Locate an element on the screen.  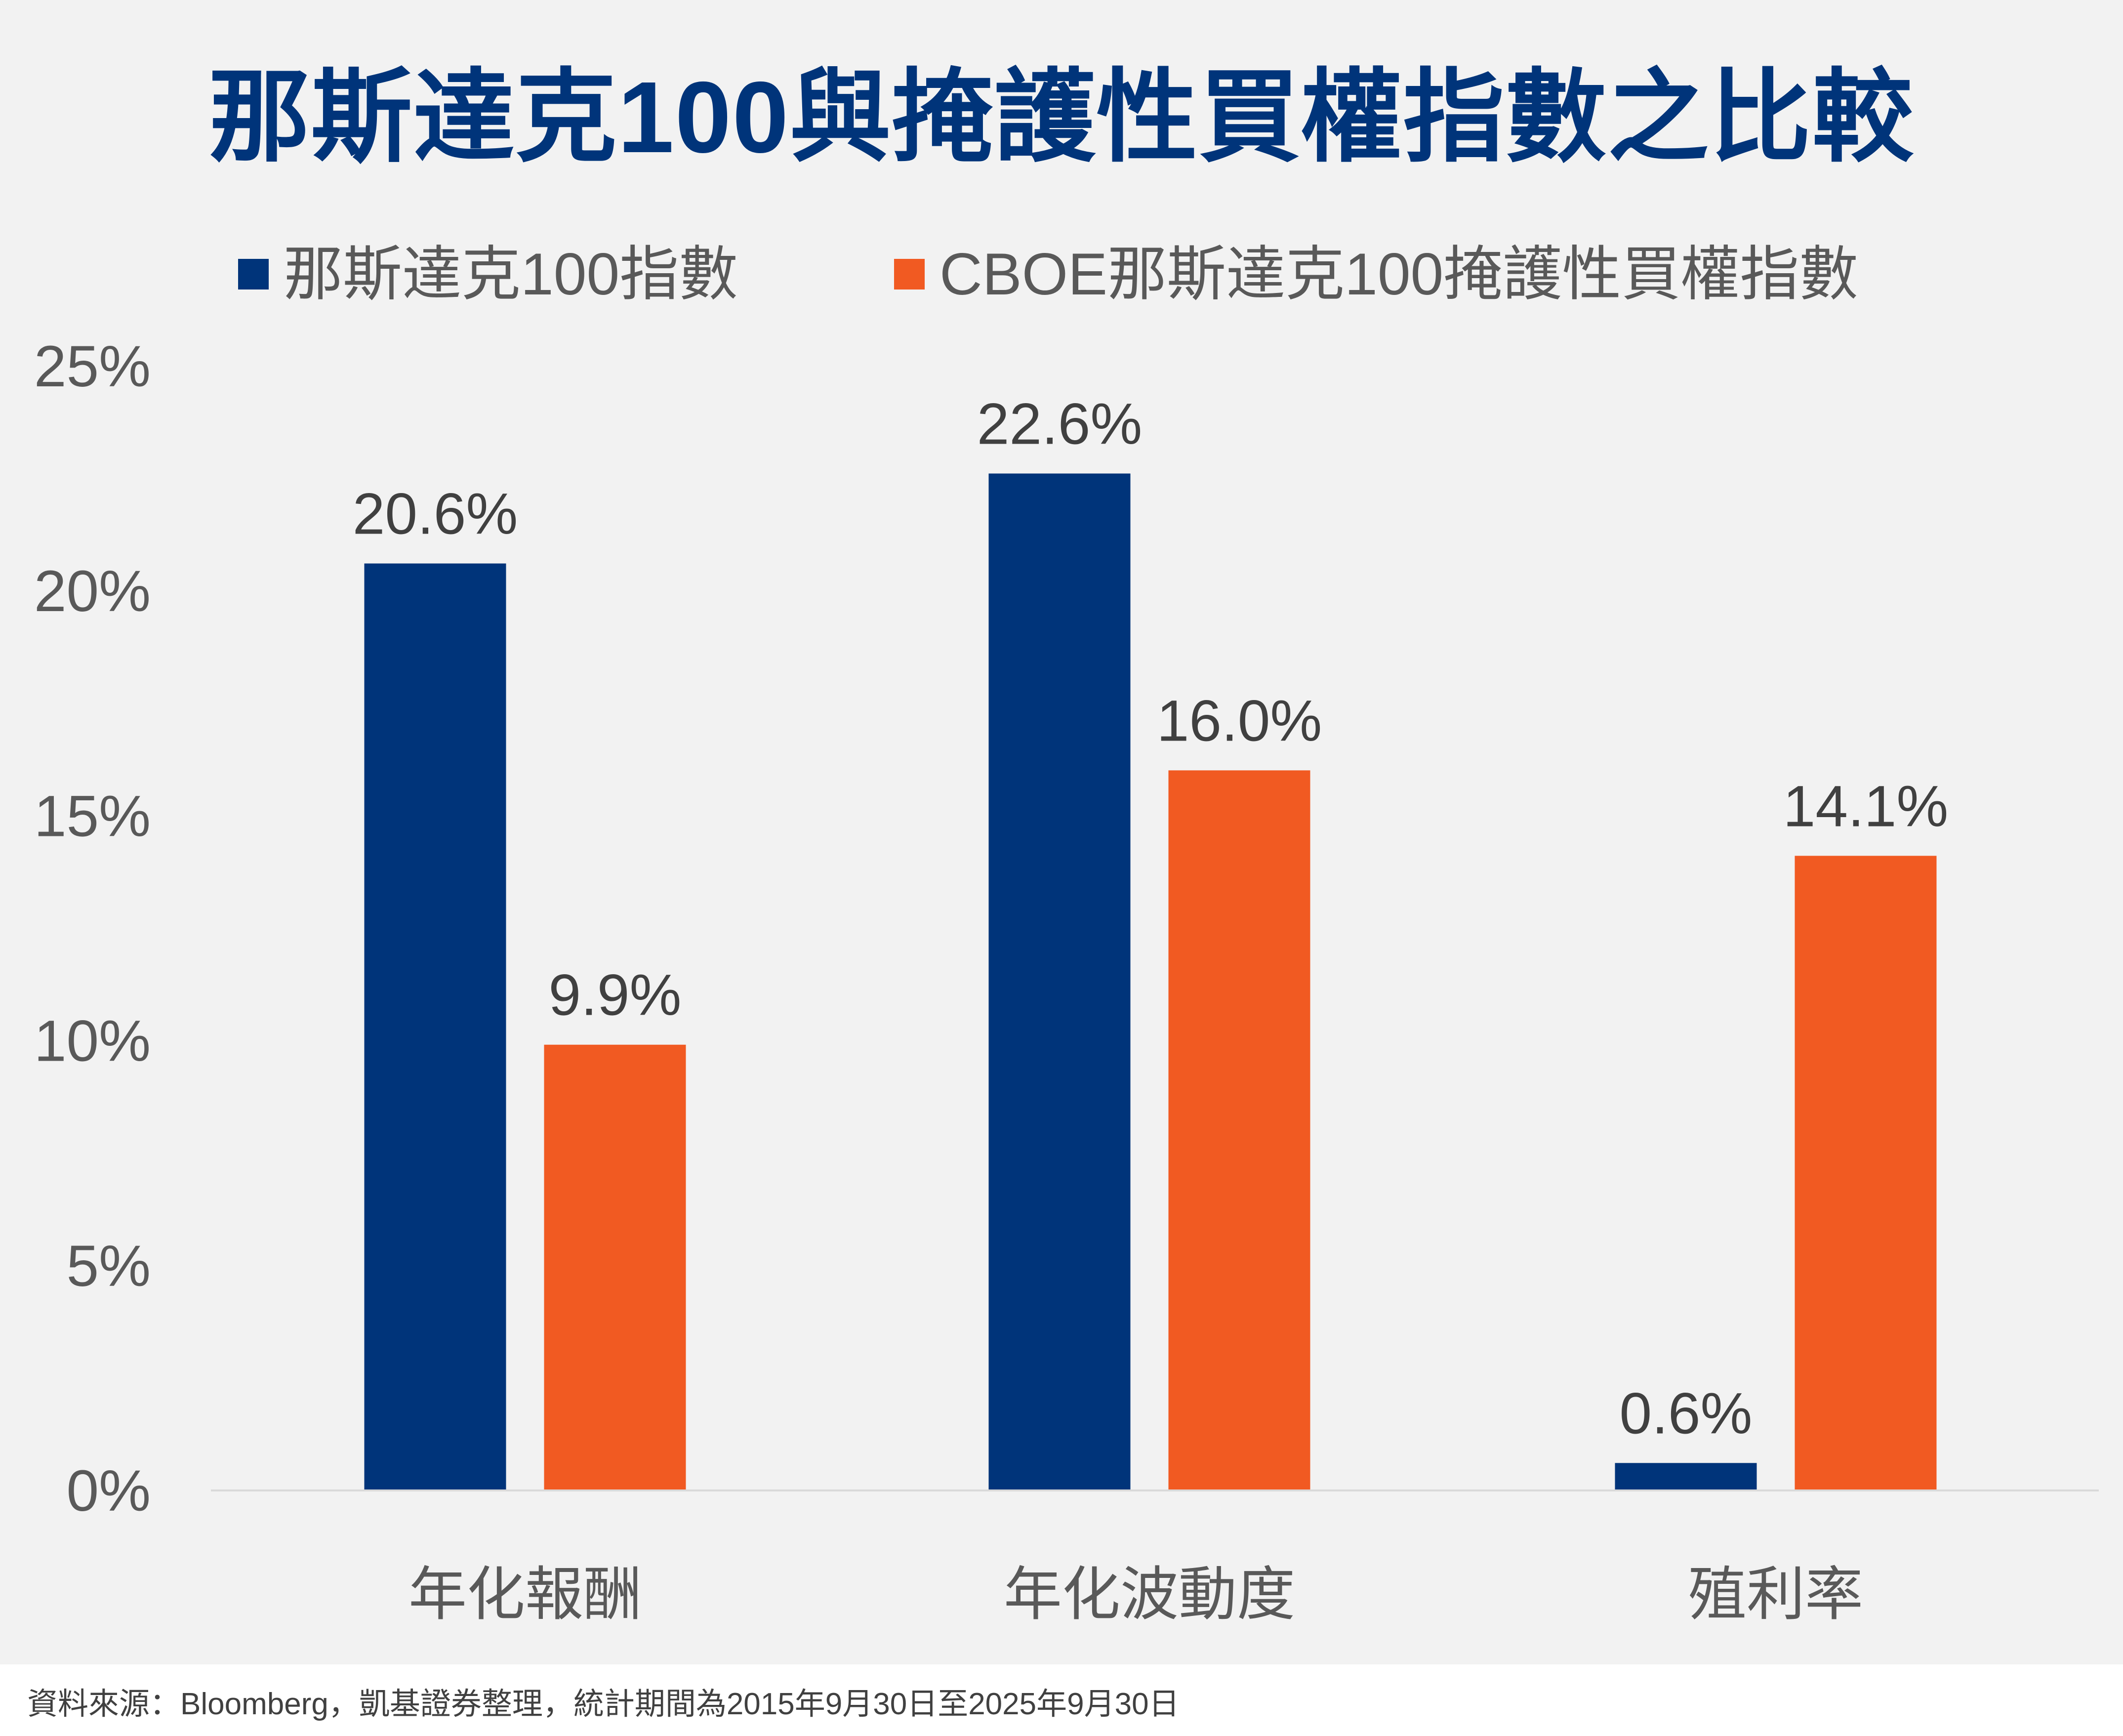
x-category-label: 年化波動度 is located at coordinates (1149, 1595).